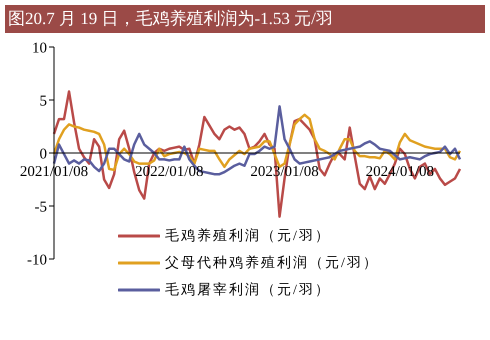 Image resolution: width=490 pixels, height=340 pixels. Describe the element at coordinates (40, 207) in the screenshot. I see `y-tick-label: -5` at that location.